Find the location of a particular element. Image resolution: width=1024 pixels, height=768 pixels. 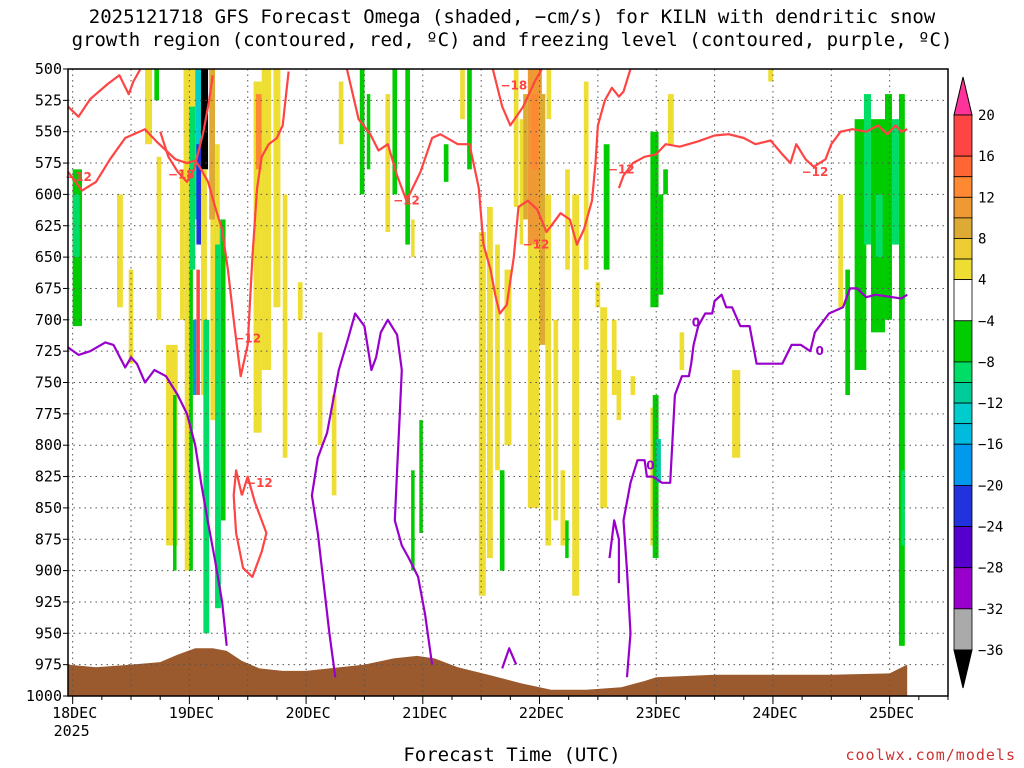

x-tick-sublabel: 2025 is located at coordinates (72, 731).